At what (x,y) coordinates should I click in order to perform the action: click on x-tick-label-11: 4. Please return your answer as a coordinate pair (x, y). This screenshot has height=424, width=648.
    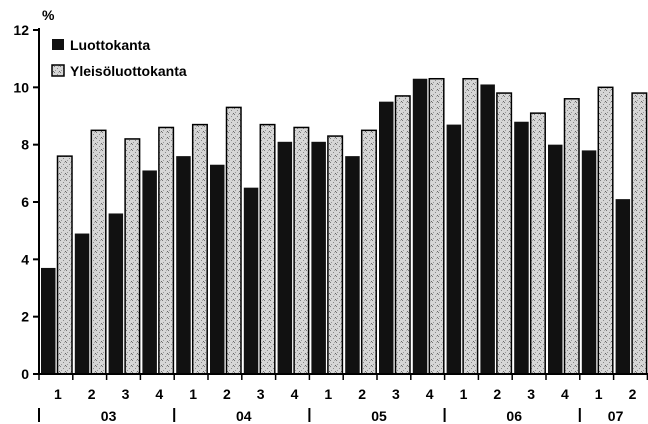
    Looking at the image, I should click on (430, 394).